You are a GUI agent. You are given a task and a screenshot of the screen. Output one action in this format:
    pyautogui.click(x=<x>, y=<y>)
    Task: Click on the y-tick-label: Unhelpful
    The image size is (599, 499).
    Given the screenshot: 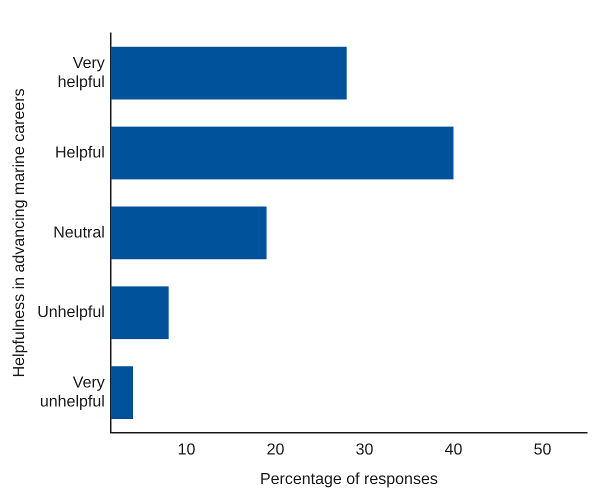 What is the action you would take?
    pyautogui.click(x=71, y=313)
    